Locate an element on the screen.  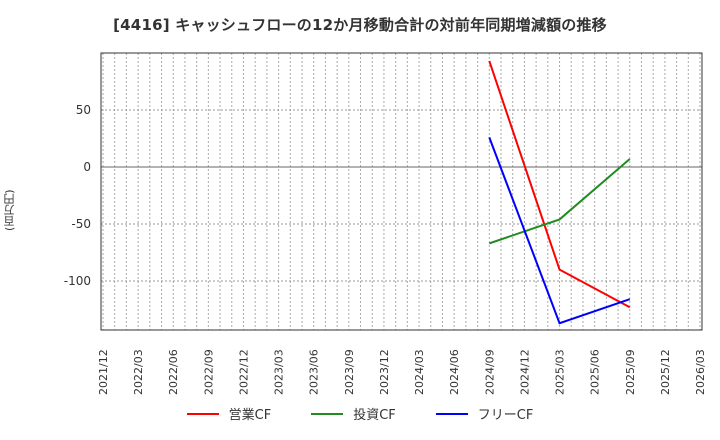
chart-title: [4416] キャッシュフローの12か月移動合計の対前年同期増減額の推移 is located at coordinates (360, 25).